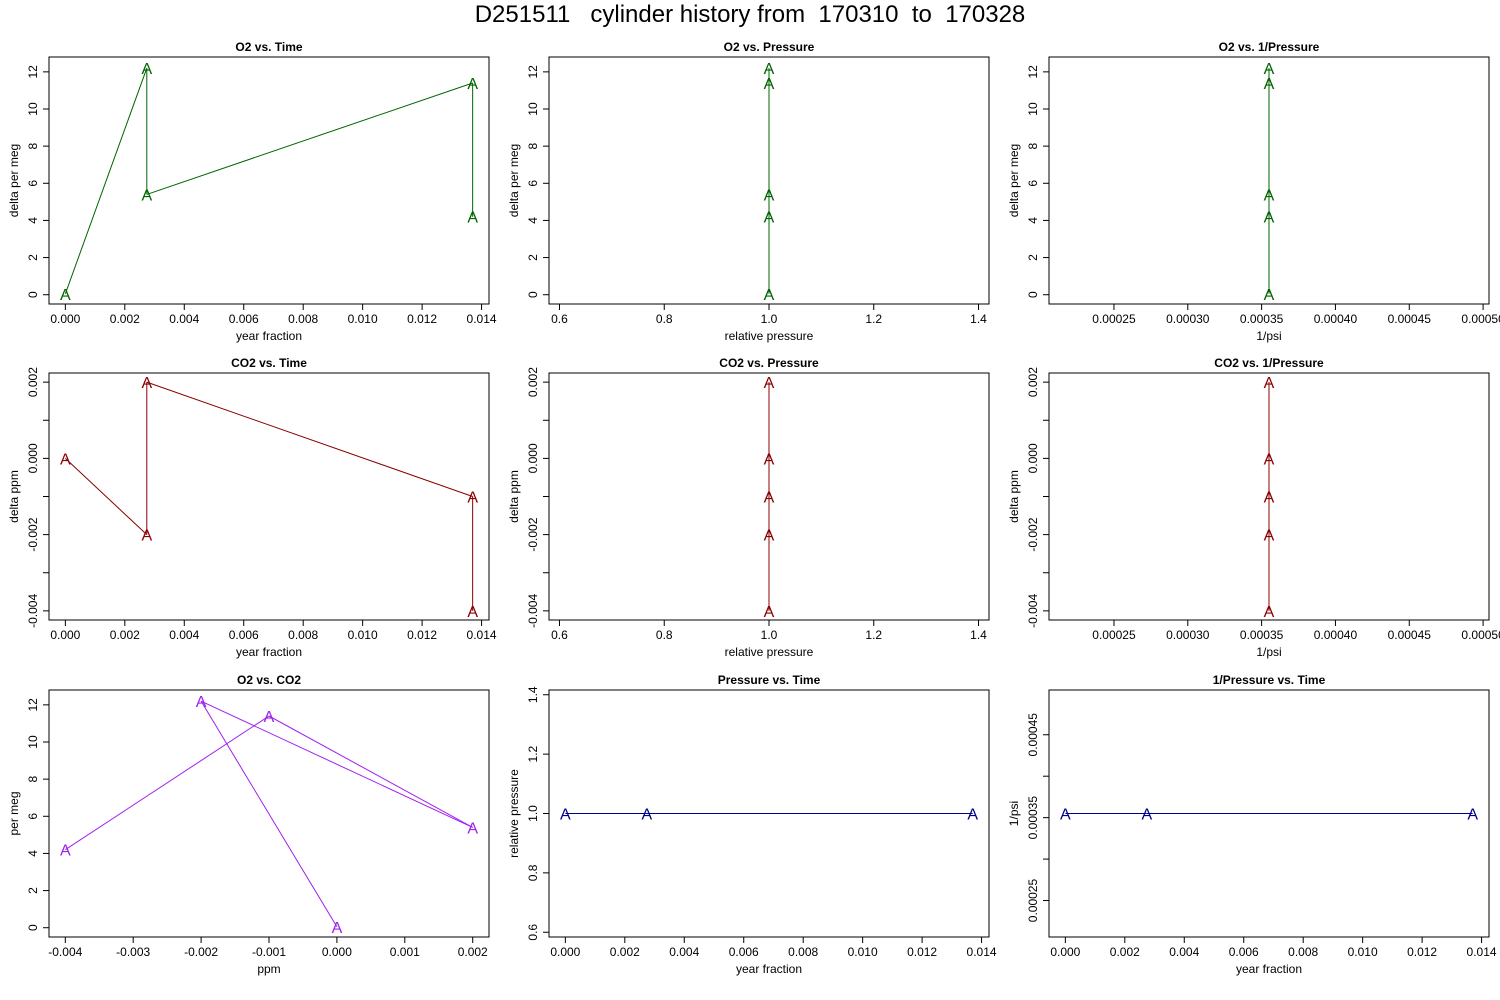 The height and width of the screenshot is (1000, 1500). Describe the element at coordinates (268, 969) in the screenshot. I see `x-axis-label: ppm` at that location.